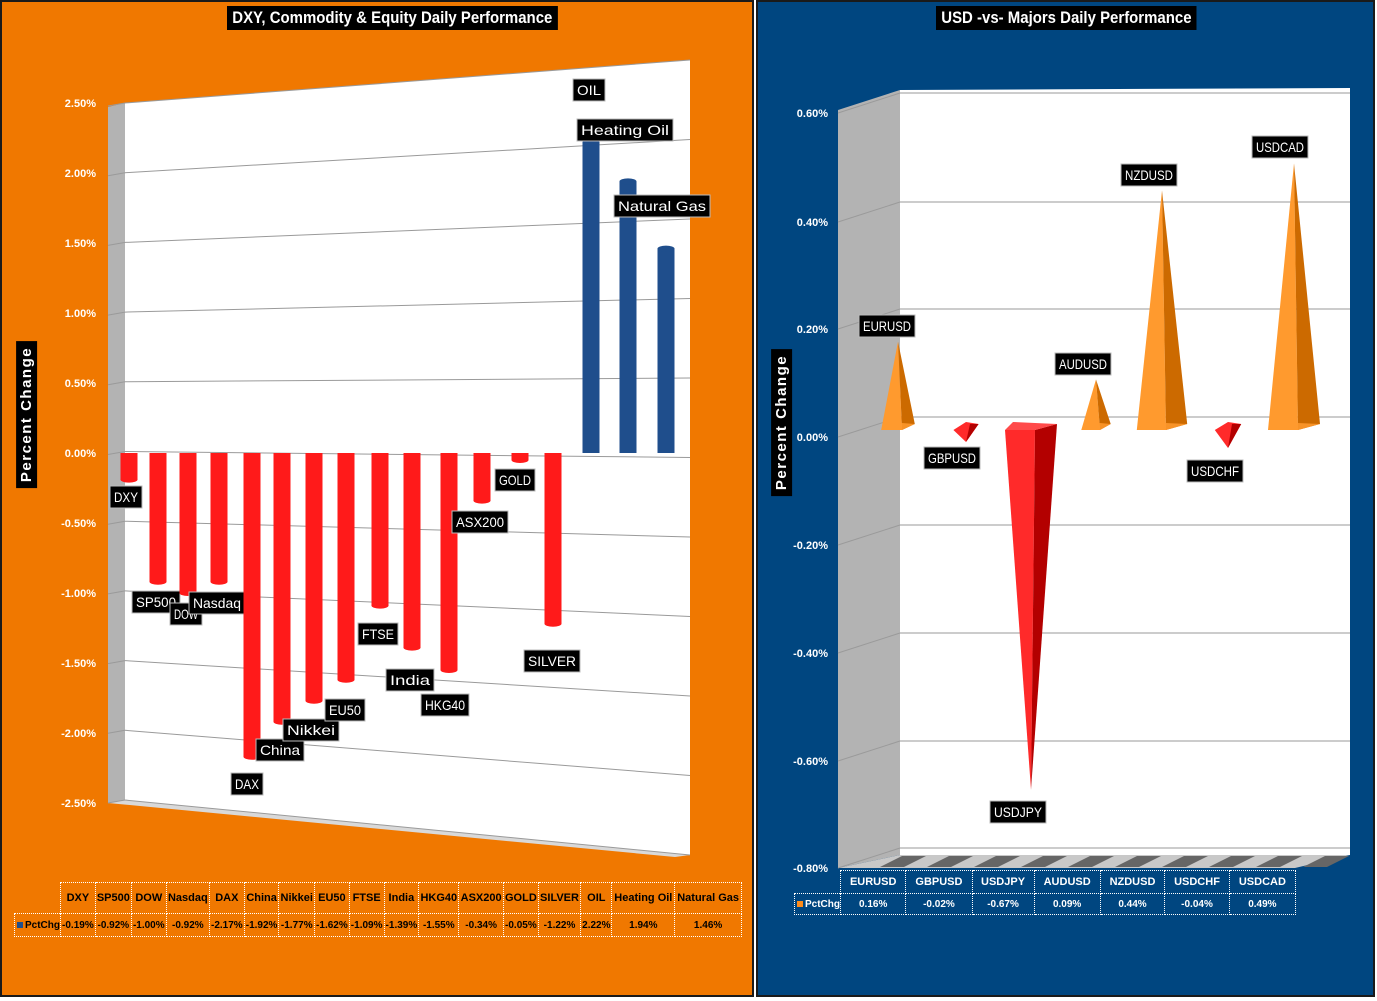  I want to click on left-bar-category-label-group: HKG40, so click(445, 705).